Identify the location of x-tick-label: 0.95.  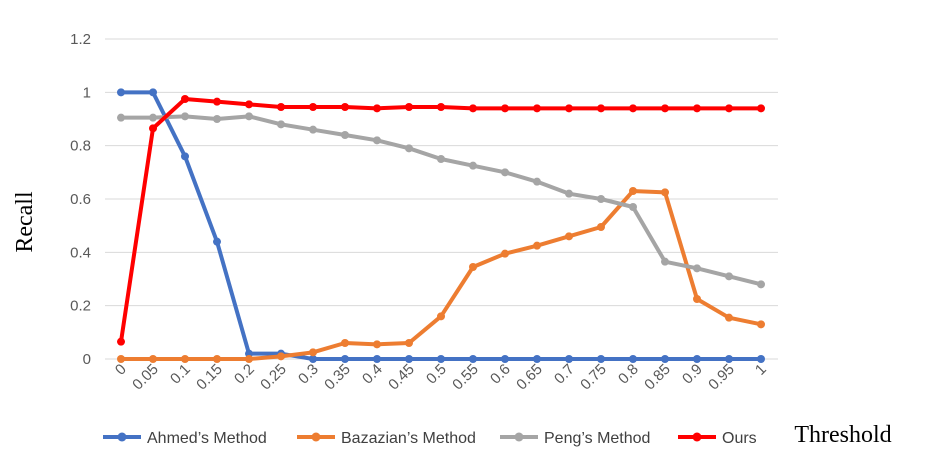
(721, 377).